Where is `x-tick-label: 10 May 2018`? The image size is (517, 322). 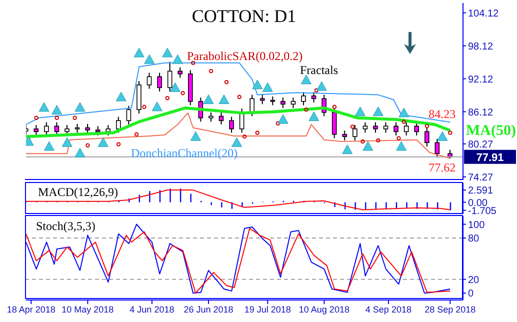
x-tick-label: 10 May 2018 is located at coordinates (88, 309).